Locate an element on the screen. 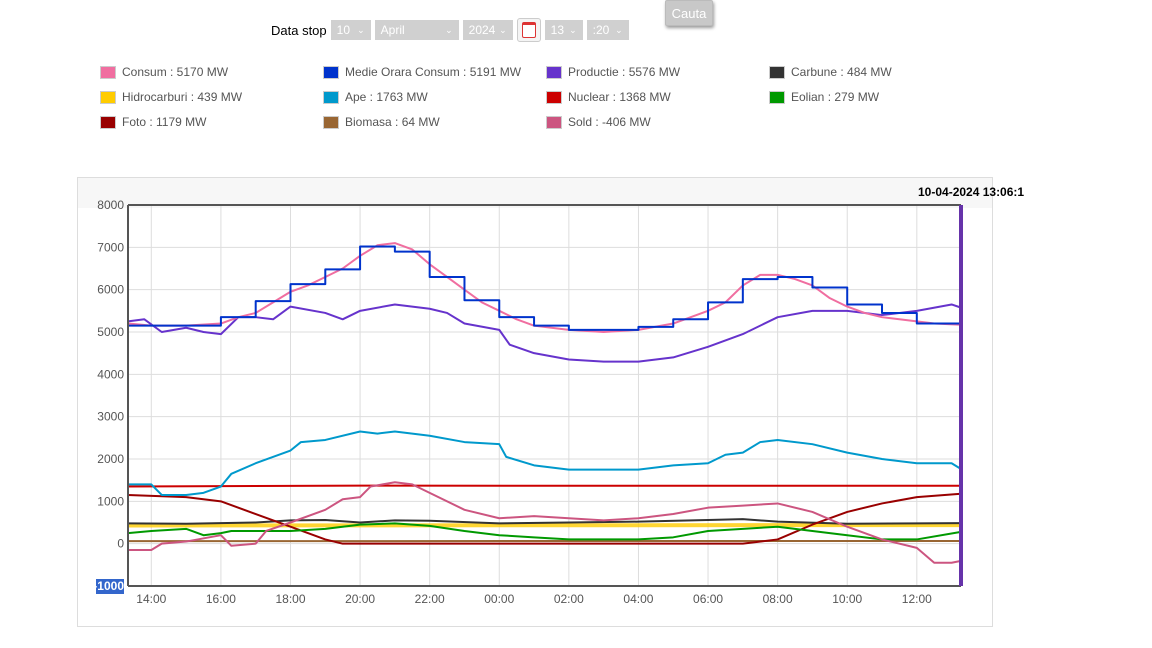  series-ape is located at coordinates (545, 463).